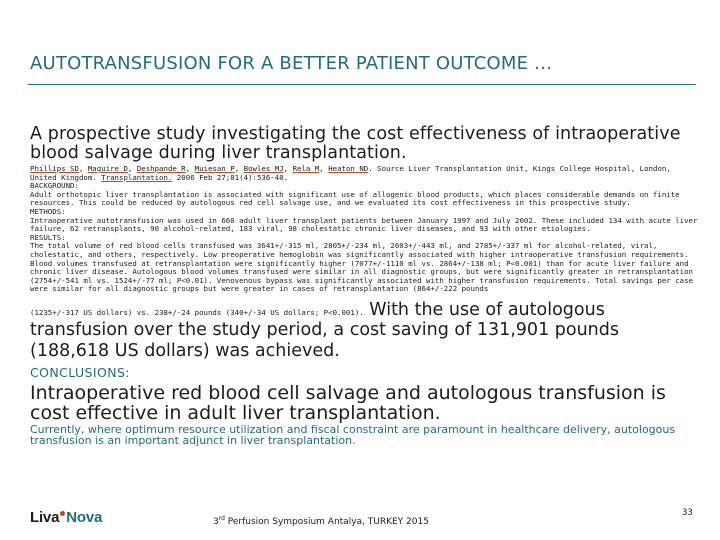  Describe the element at coordinates (161, 168) in the screenshot. I see `author-link: Deshpande R` at that location.